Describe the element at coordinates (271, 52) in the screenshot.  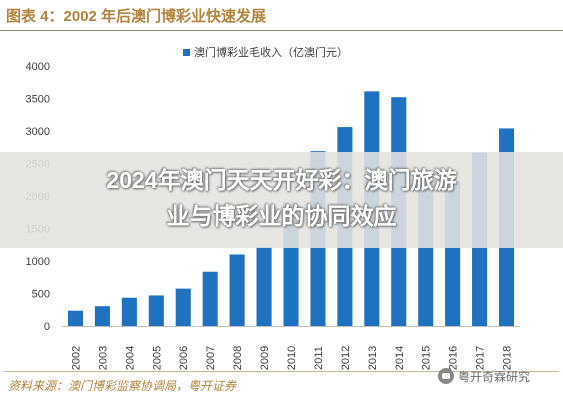
I see `legend-label: 澳门博彩业毛收入（亿澳门元）` at that location.